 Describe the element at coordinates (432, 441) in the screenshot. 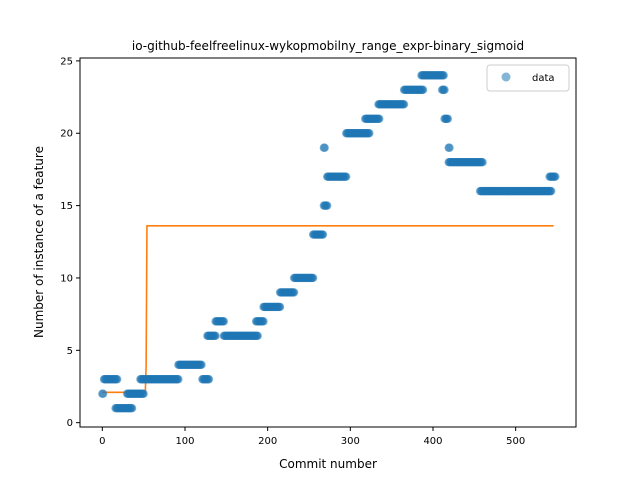

I see `x-tick-label: 400` at that location.